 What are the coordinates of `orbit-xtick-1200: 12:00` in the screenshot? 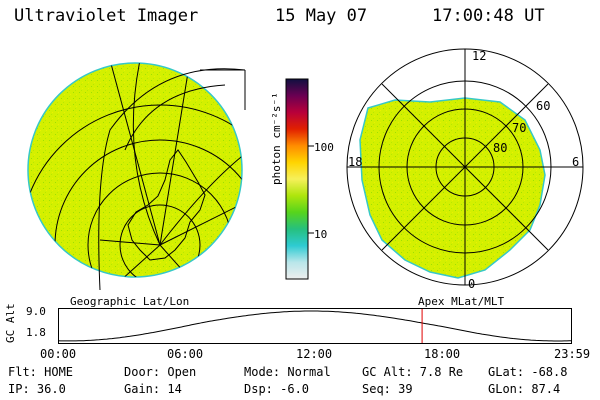 It's located at (314, 354).